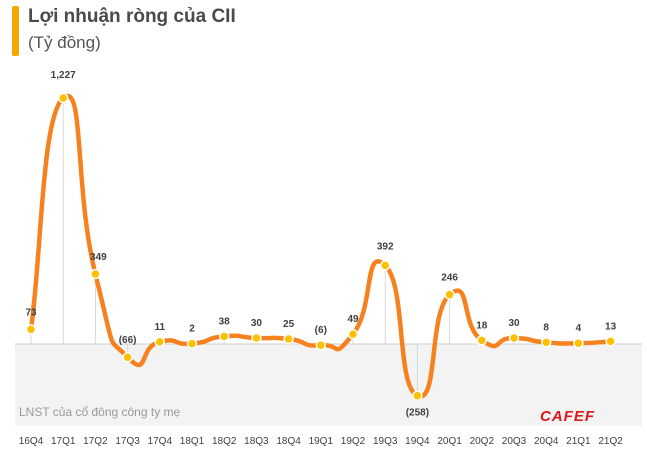 The image size is (647, 453). I want to click on x-tick-label-17Q4: 17Q4, so click(160, 441).